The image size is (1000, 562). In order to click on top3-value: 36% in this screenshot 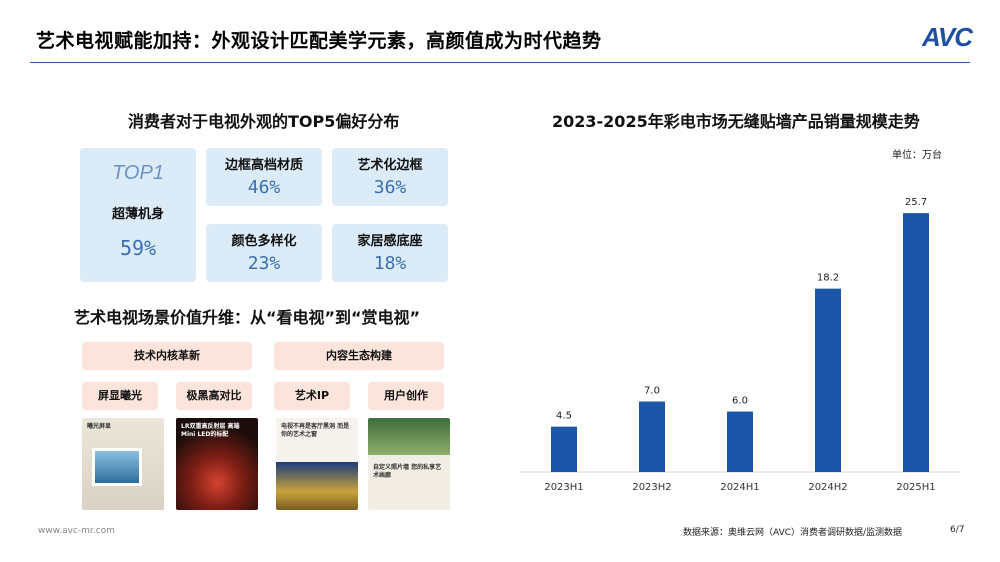, I will do `click(390, 187)`.